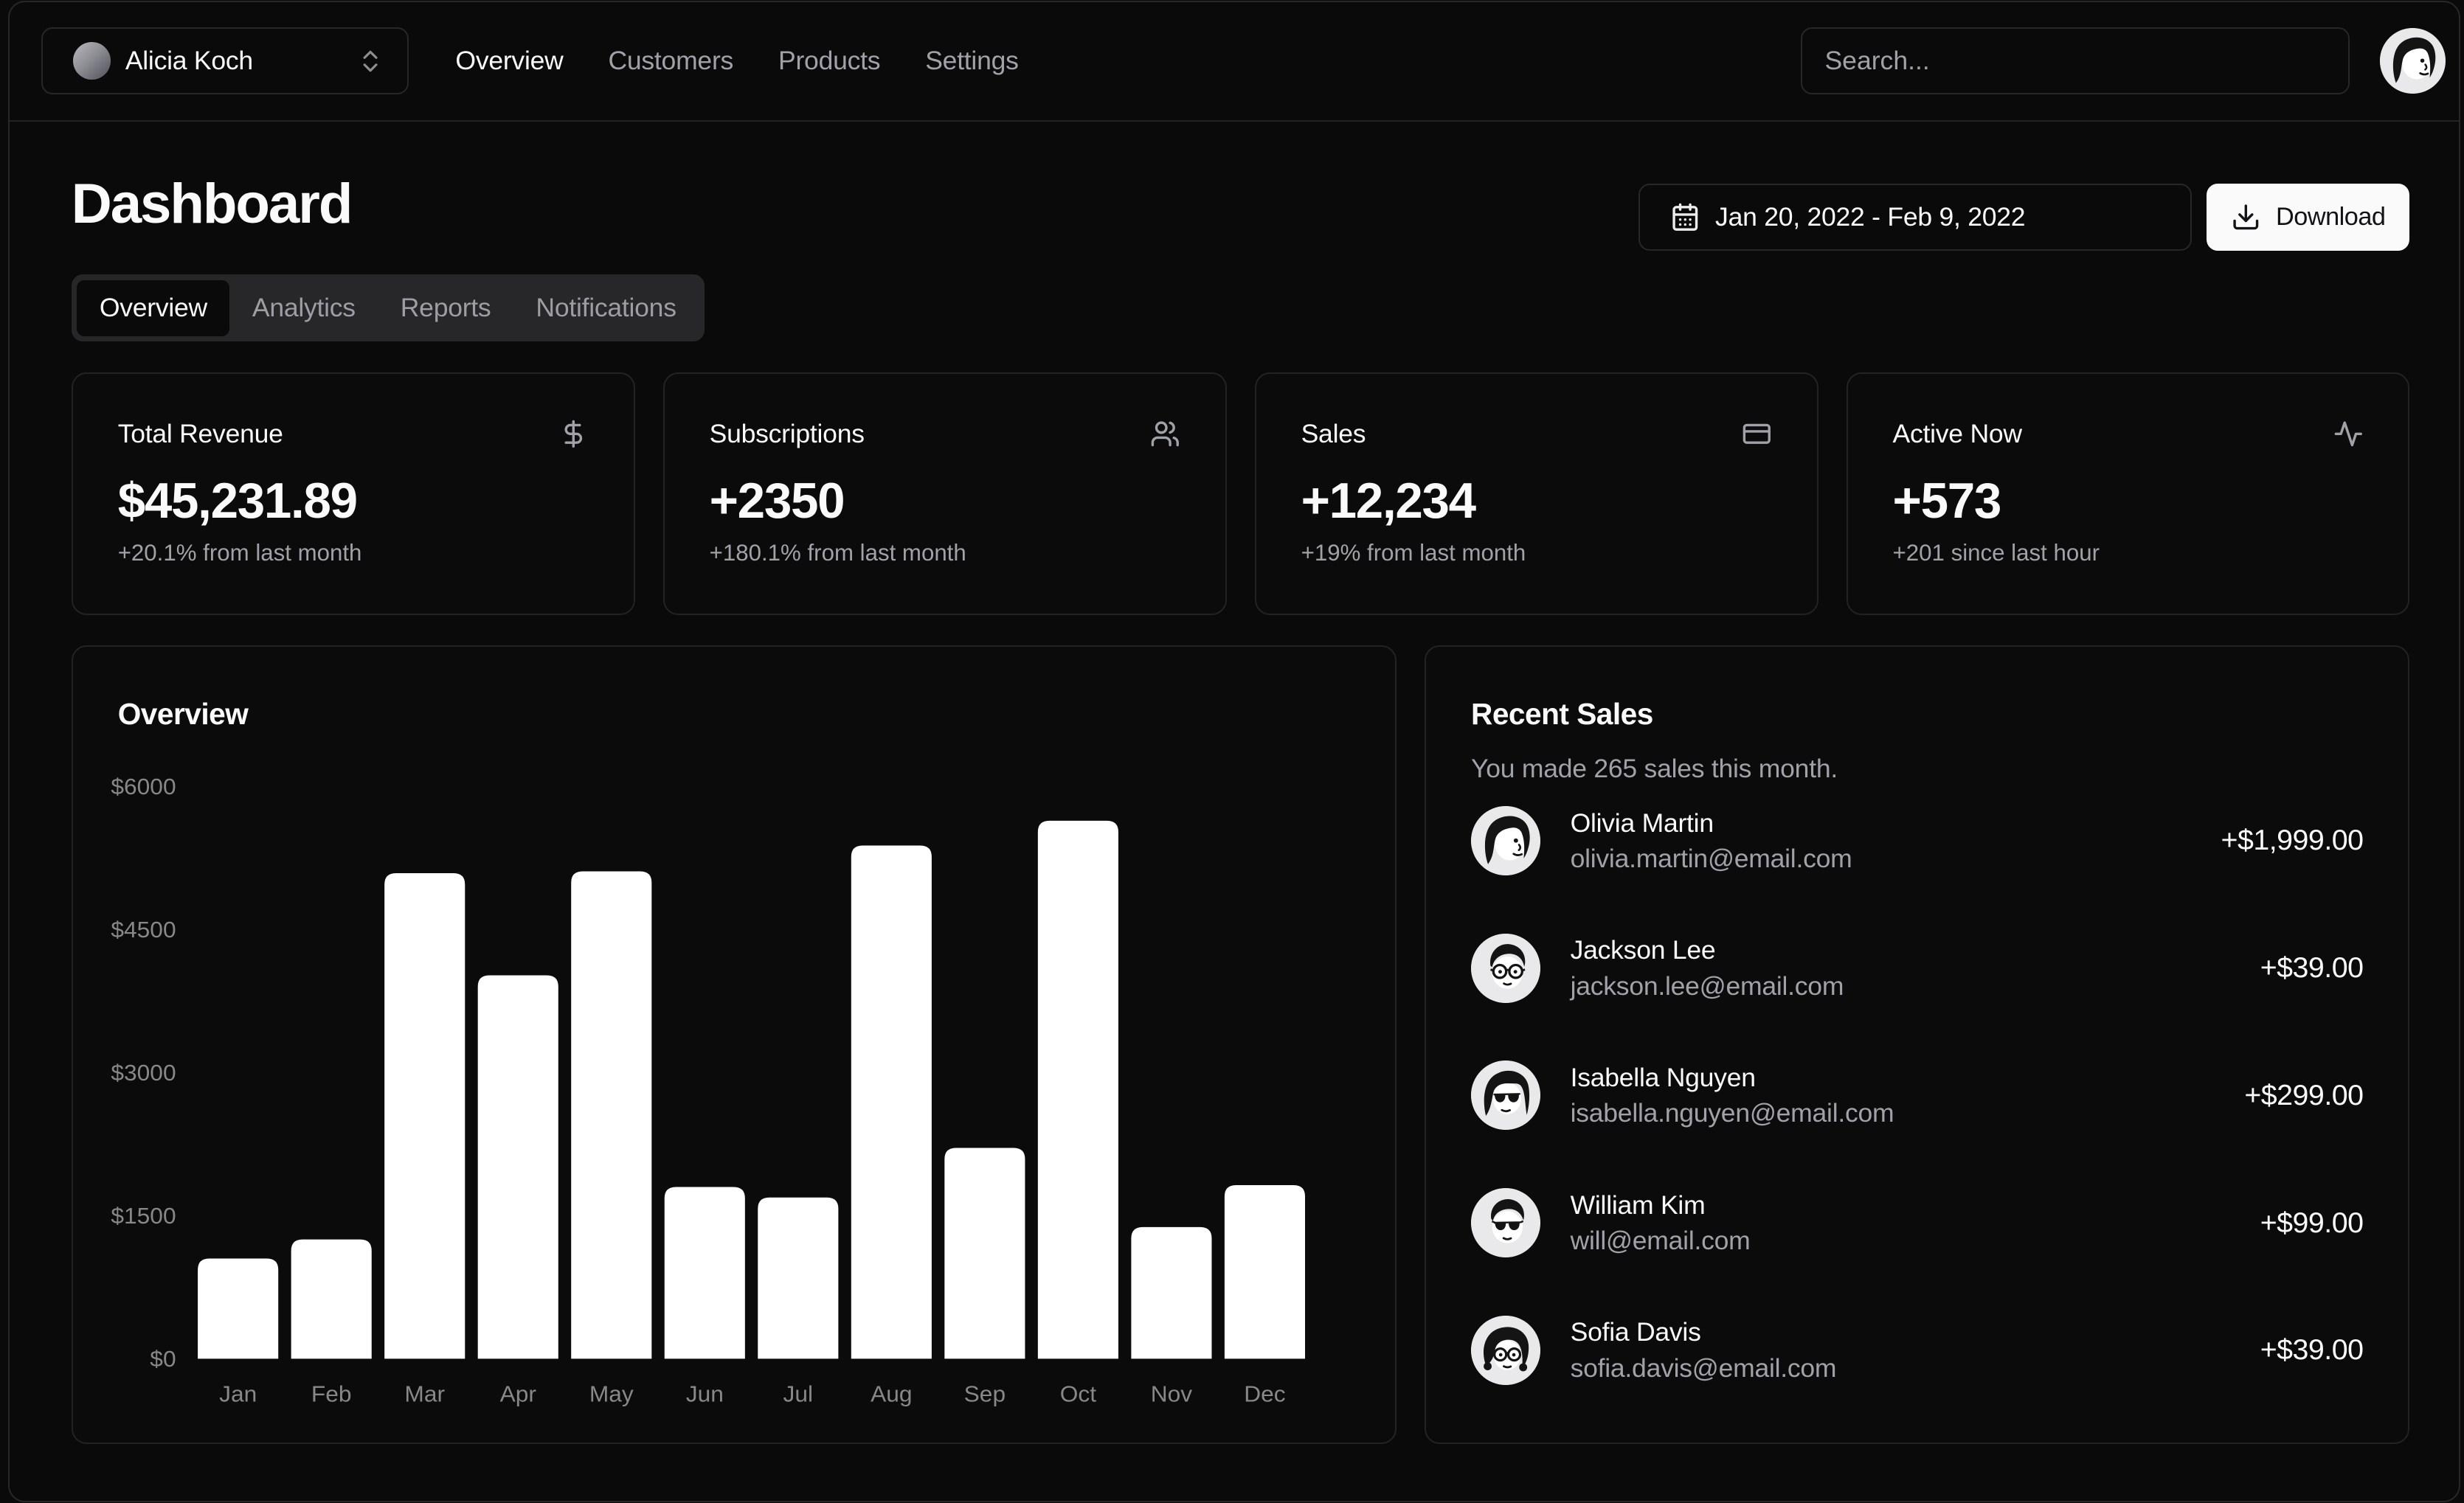 This screenshot has height=1503, width=2464. I want to click on tab-notifications: Notifications, so click(606, 308).